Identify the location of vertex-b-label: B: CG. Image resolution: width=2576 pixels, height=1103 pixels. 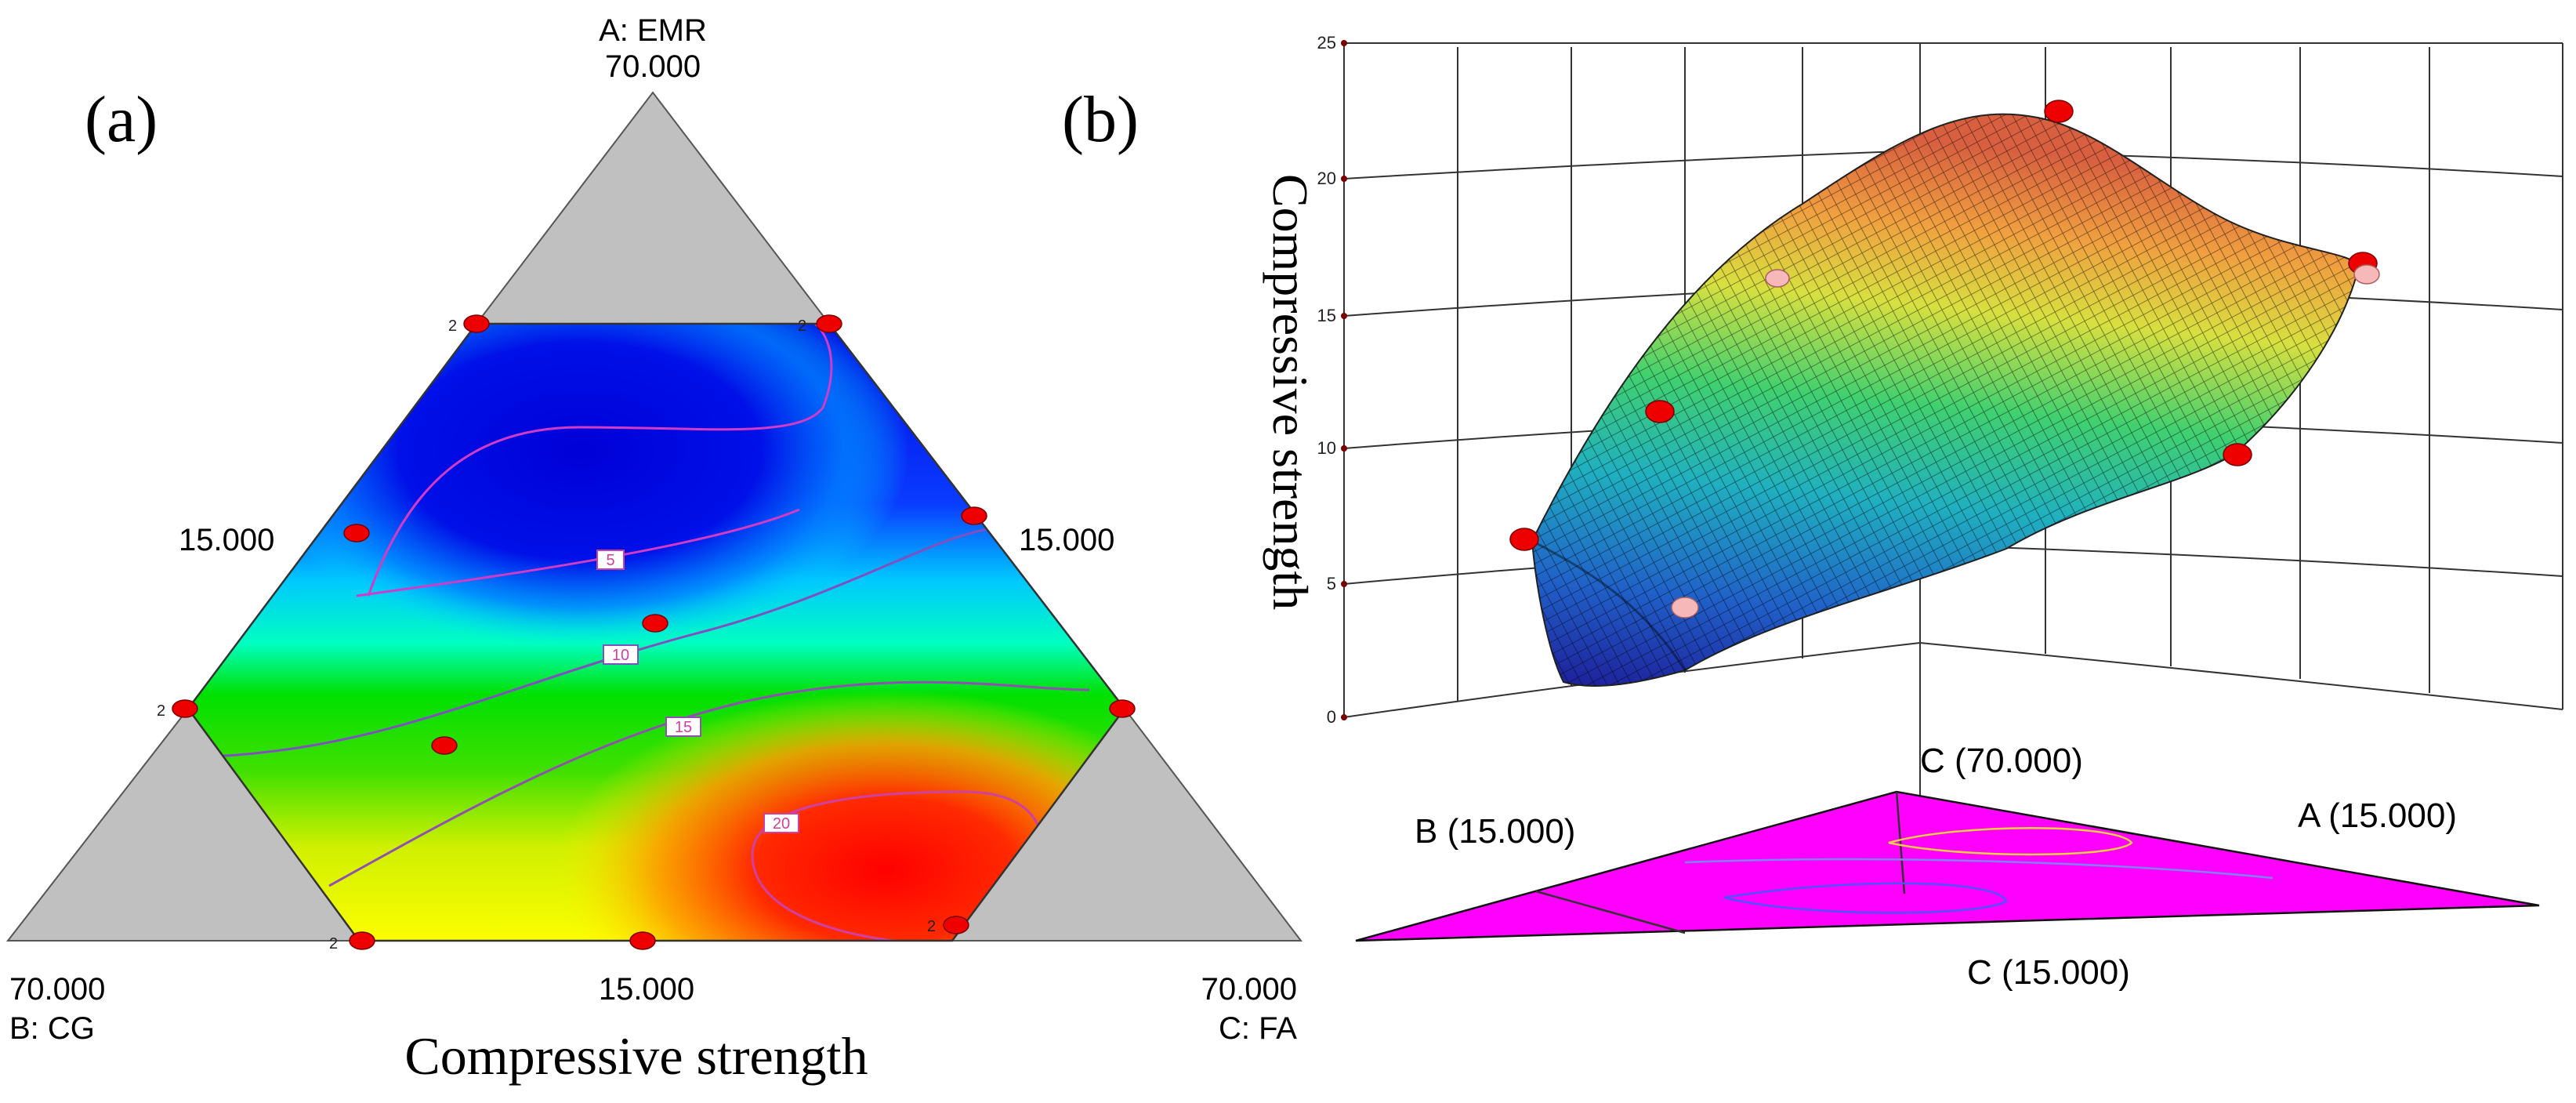
(52, 1028).